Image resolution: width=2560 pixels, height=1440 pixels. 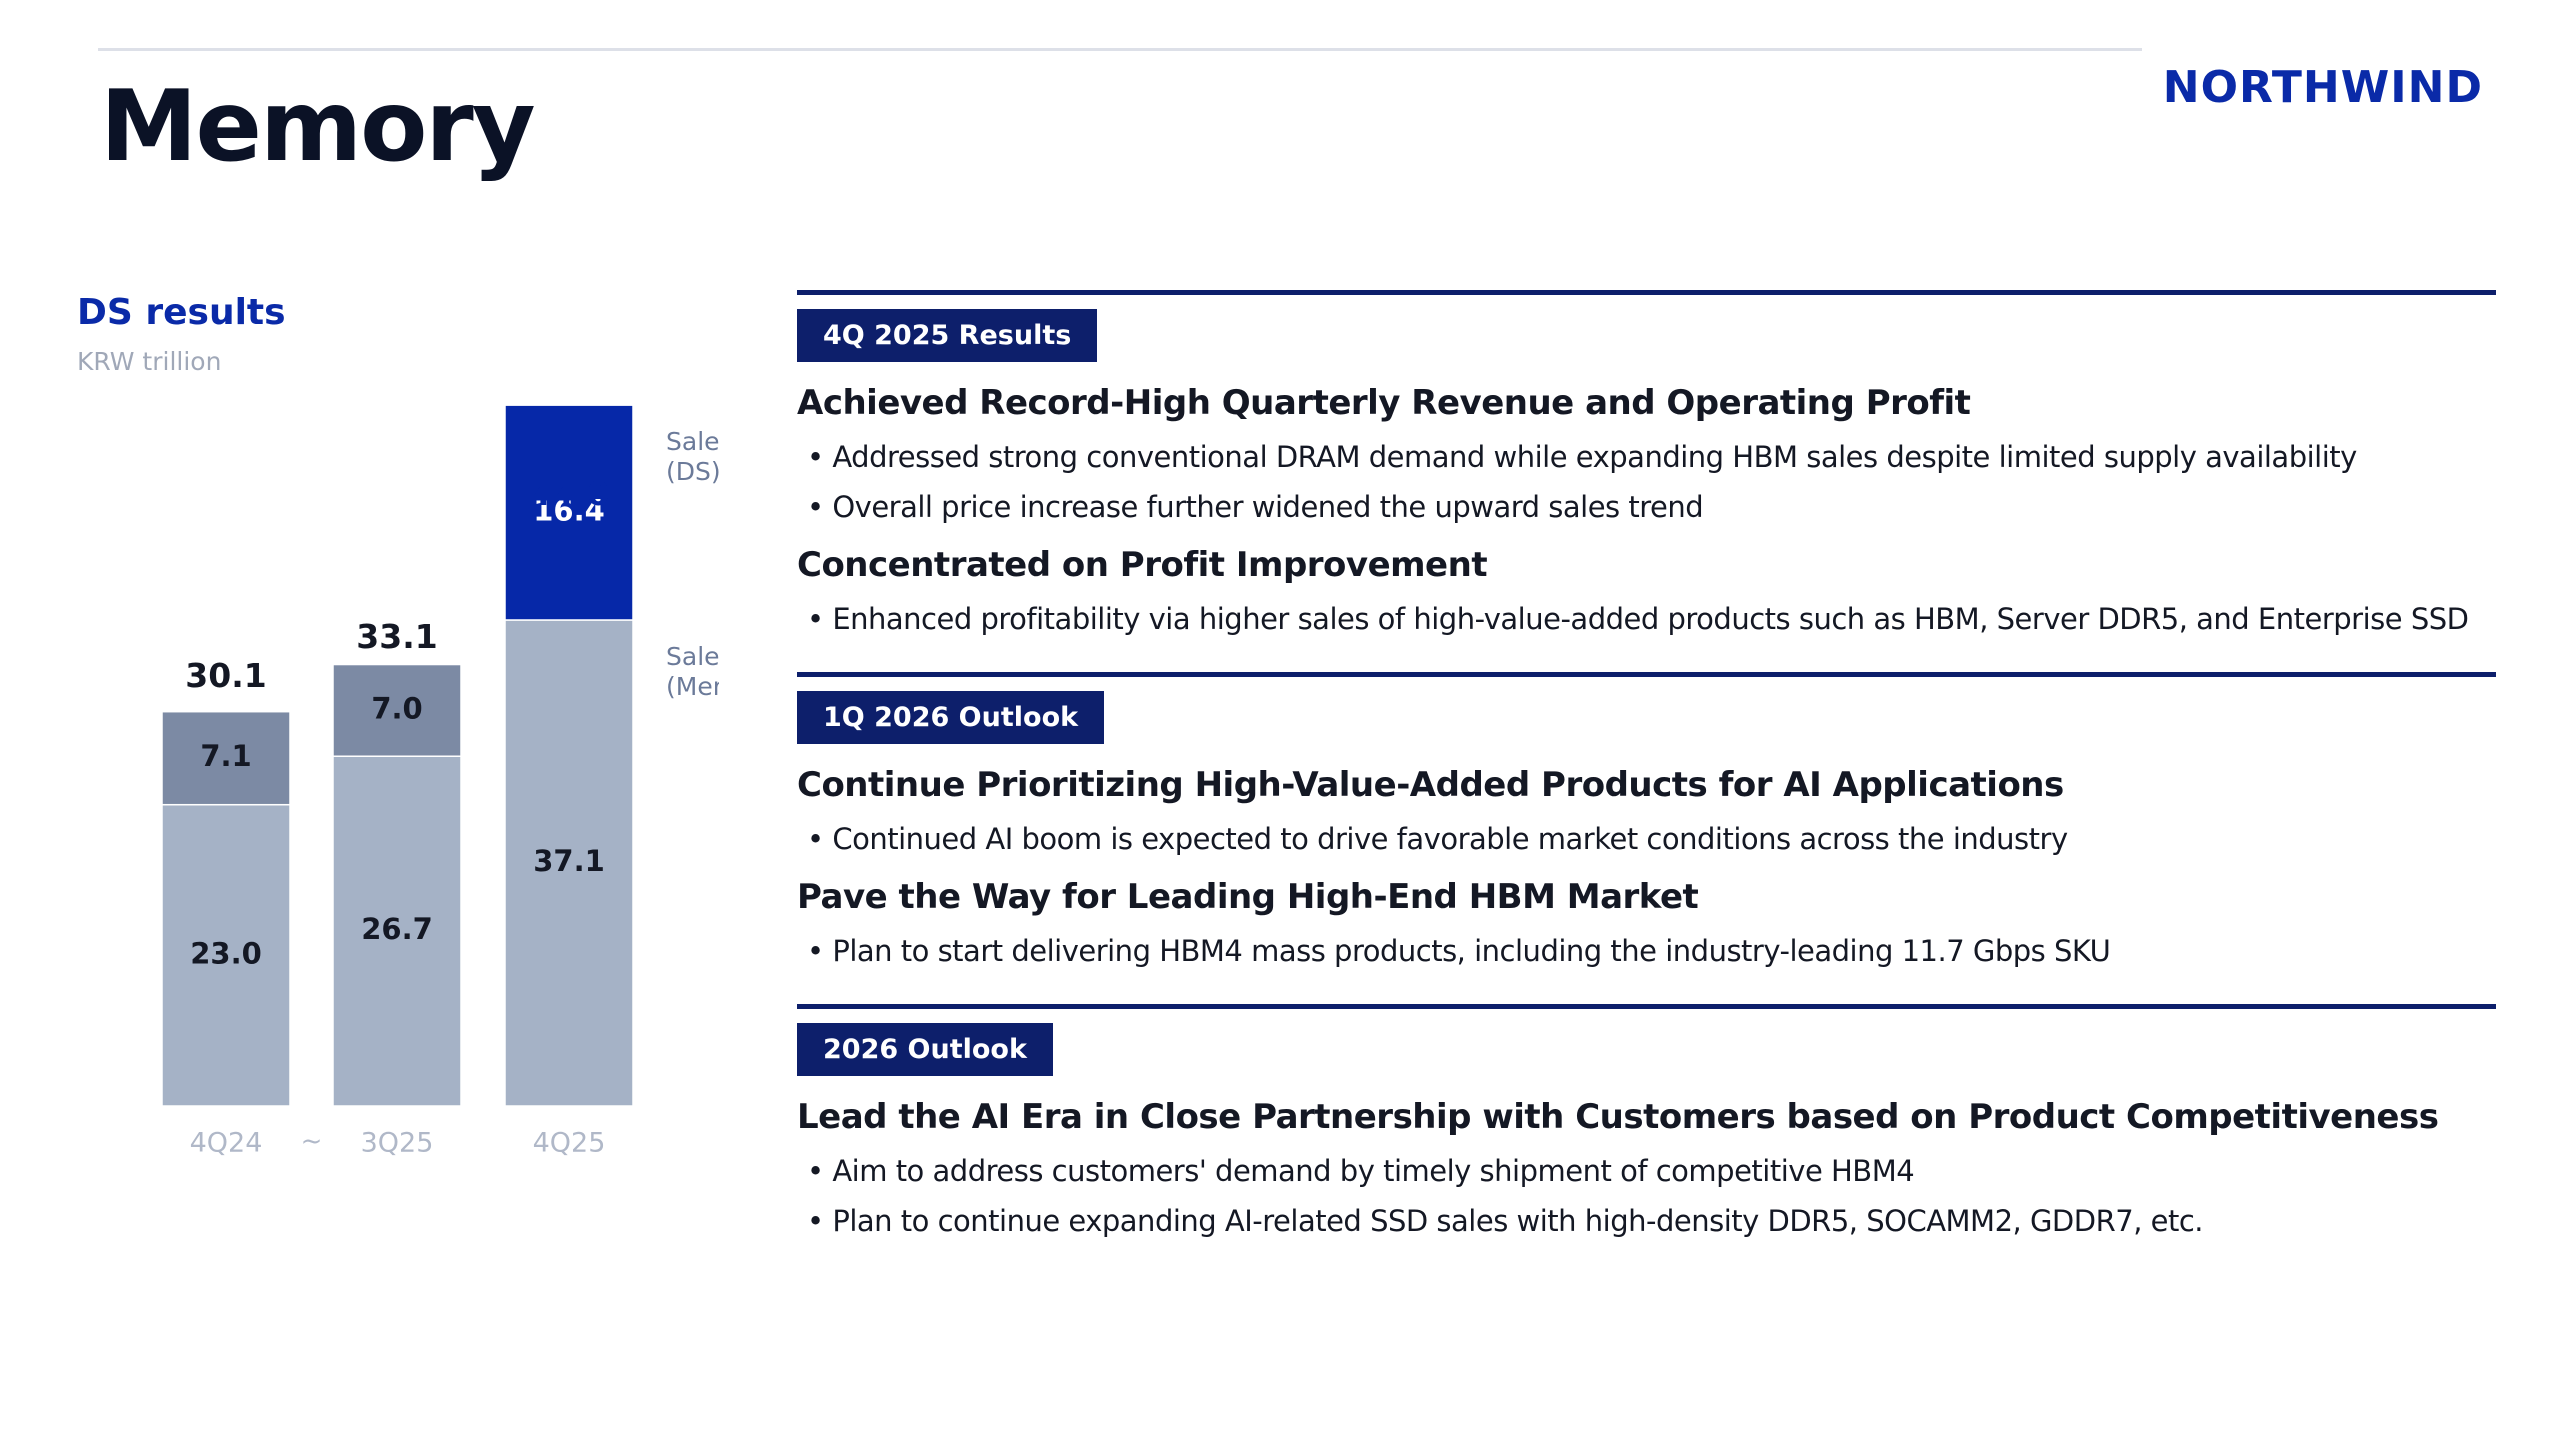 What do you see at coordinates (312, 1142) in the screenshot?
I see `axis-break: ~` at bounding box center [312, 1142].